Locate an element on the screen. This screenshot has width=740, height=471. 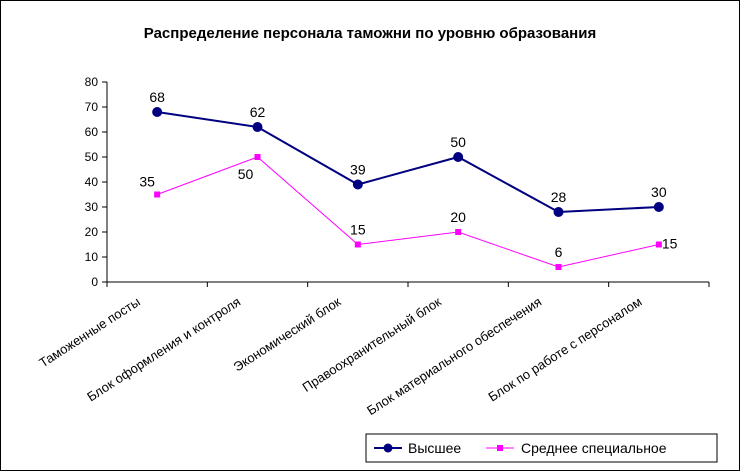
data-label: 62 is located at coordinates (258, 112).